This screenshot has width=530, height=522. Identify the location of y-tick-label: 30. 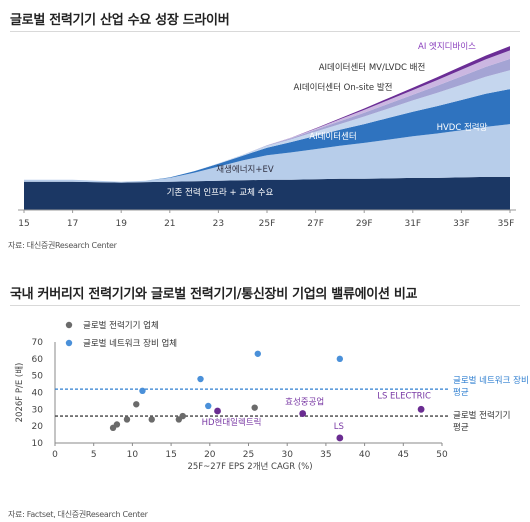
(38, 410).